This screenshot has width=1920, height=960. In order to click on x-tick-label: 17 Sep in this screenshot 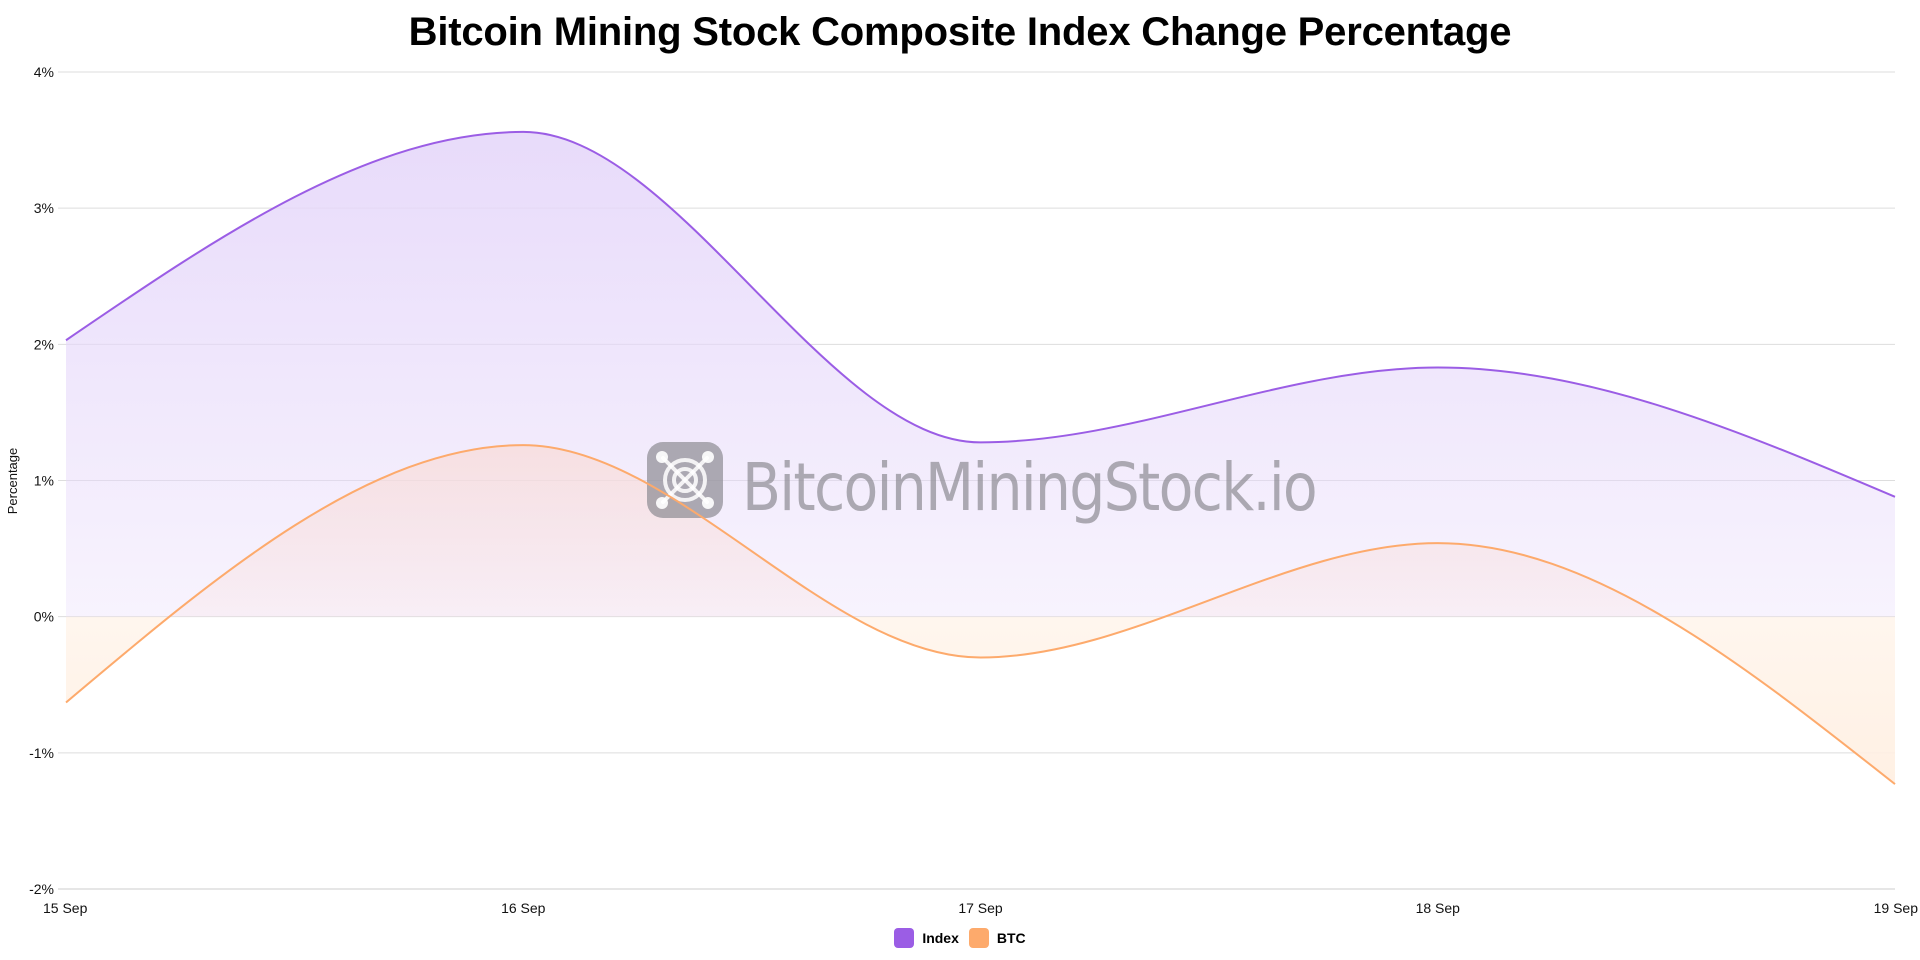, I will do `click(980, 908)`.